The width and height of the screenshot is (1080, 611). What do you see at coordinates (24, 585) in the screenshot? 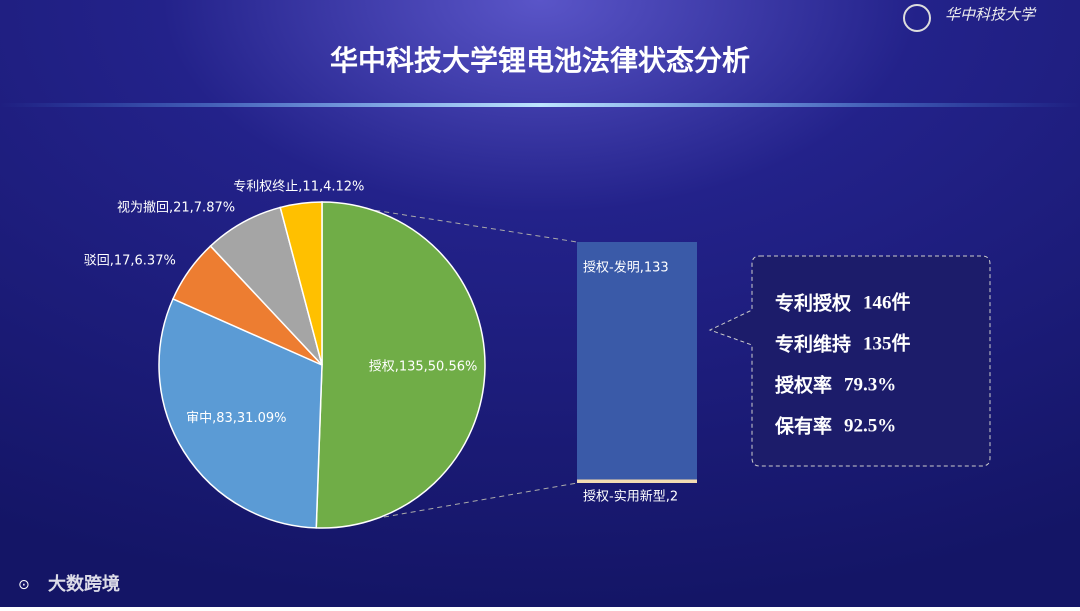
I see `watermark-icon: ⊙` at bounding box center [24, 585].